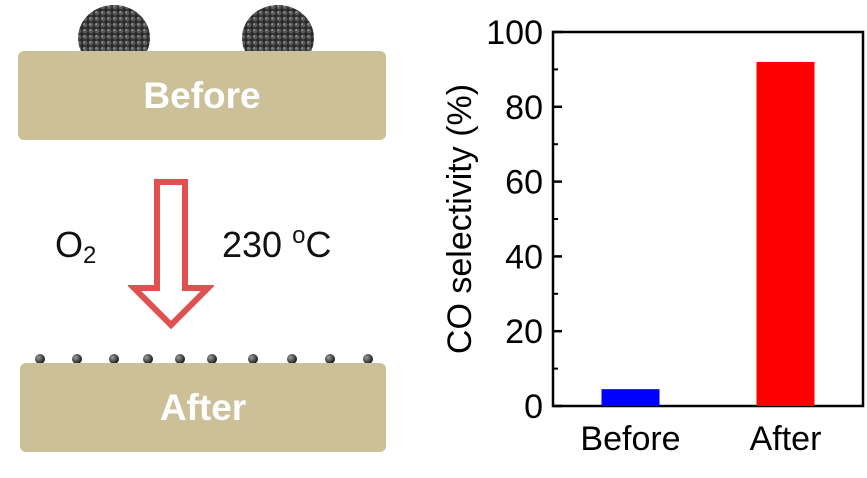  What do you see at coordinates (76, 246) in the screenshot?
I see `gas-condition: O2` at bounding box center [76, 246].